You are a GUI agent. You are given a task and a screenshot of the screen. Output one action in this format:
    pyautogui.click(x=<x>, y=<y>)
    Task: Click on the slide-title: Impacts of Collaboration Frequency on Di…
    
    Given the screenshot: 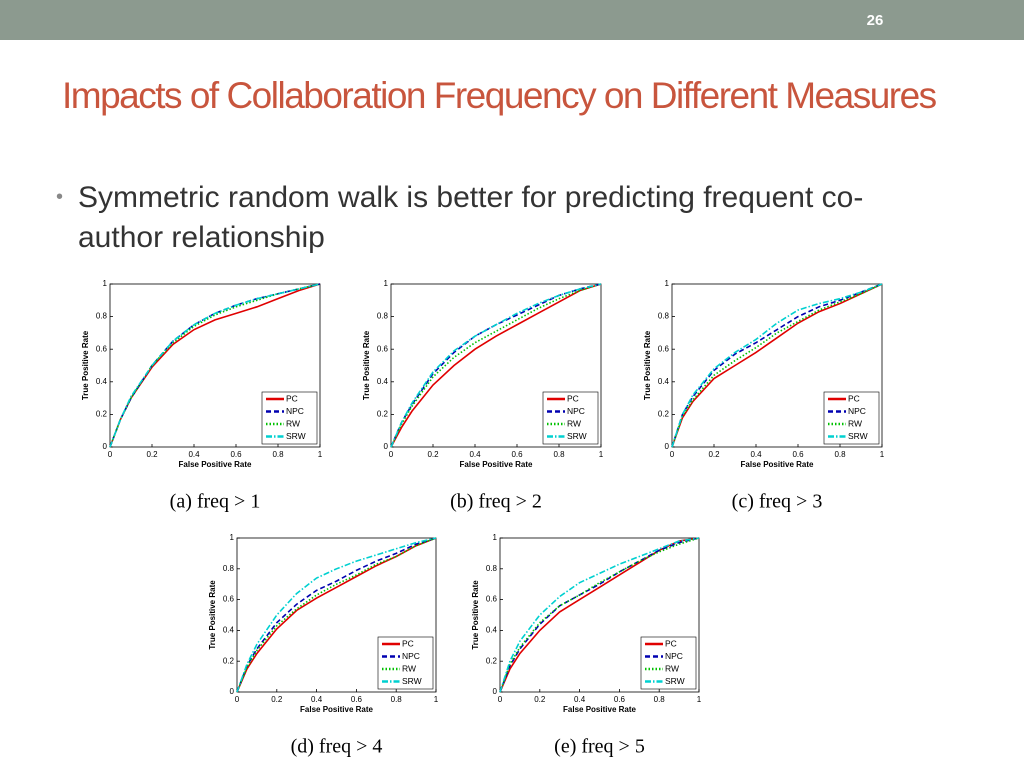 What is the action you would take?
    pyautogui.click(x=499, y=95)
    